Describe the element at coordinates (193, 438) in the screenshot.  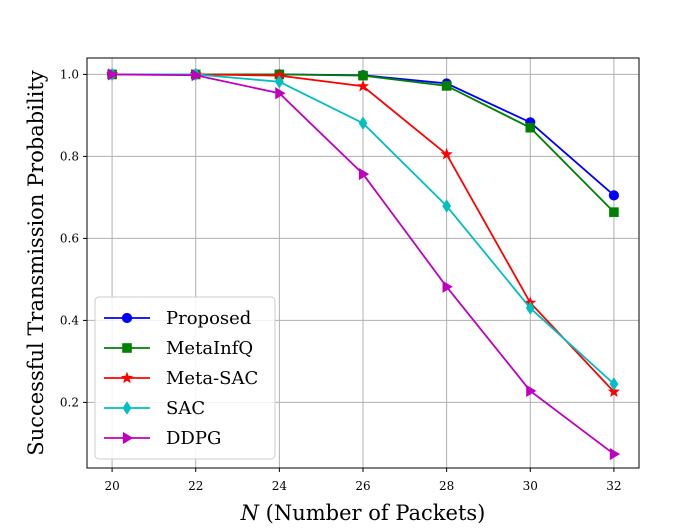
I see `legend-label: DDPG` at that location.